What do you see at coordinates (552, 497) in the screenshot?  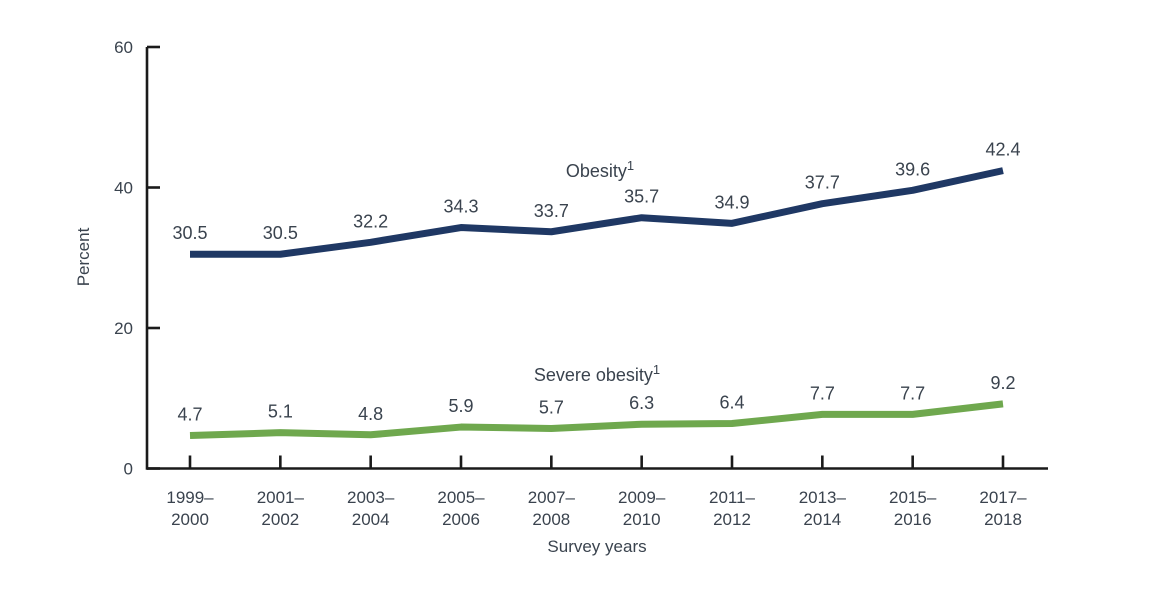 I see `x-axis-tick-label-line1: 2007–` at bounding box center [552, 497].